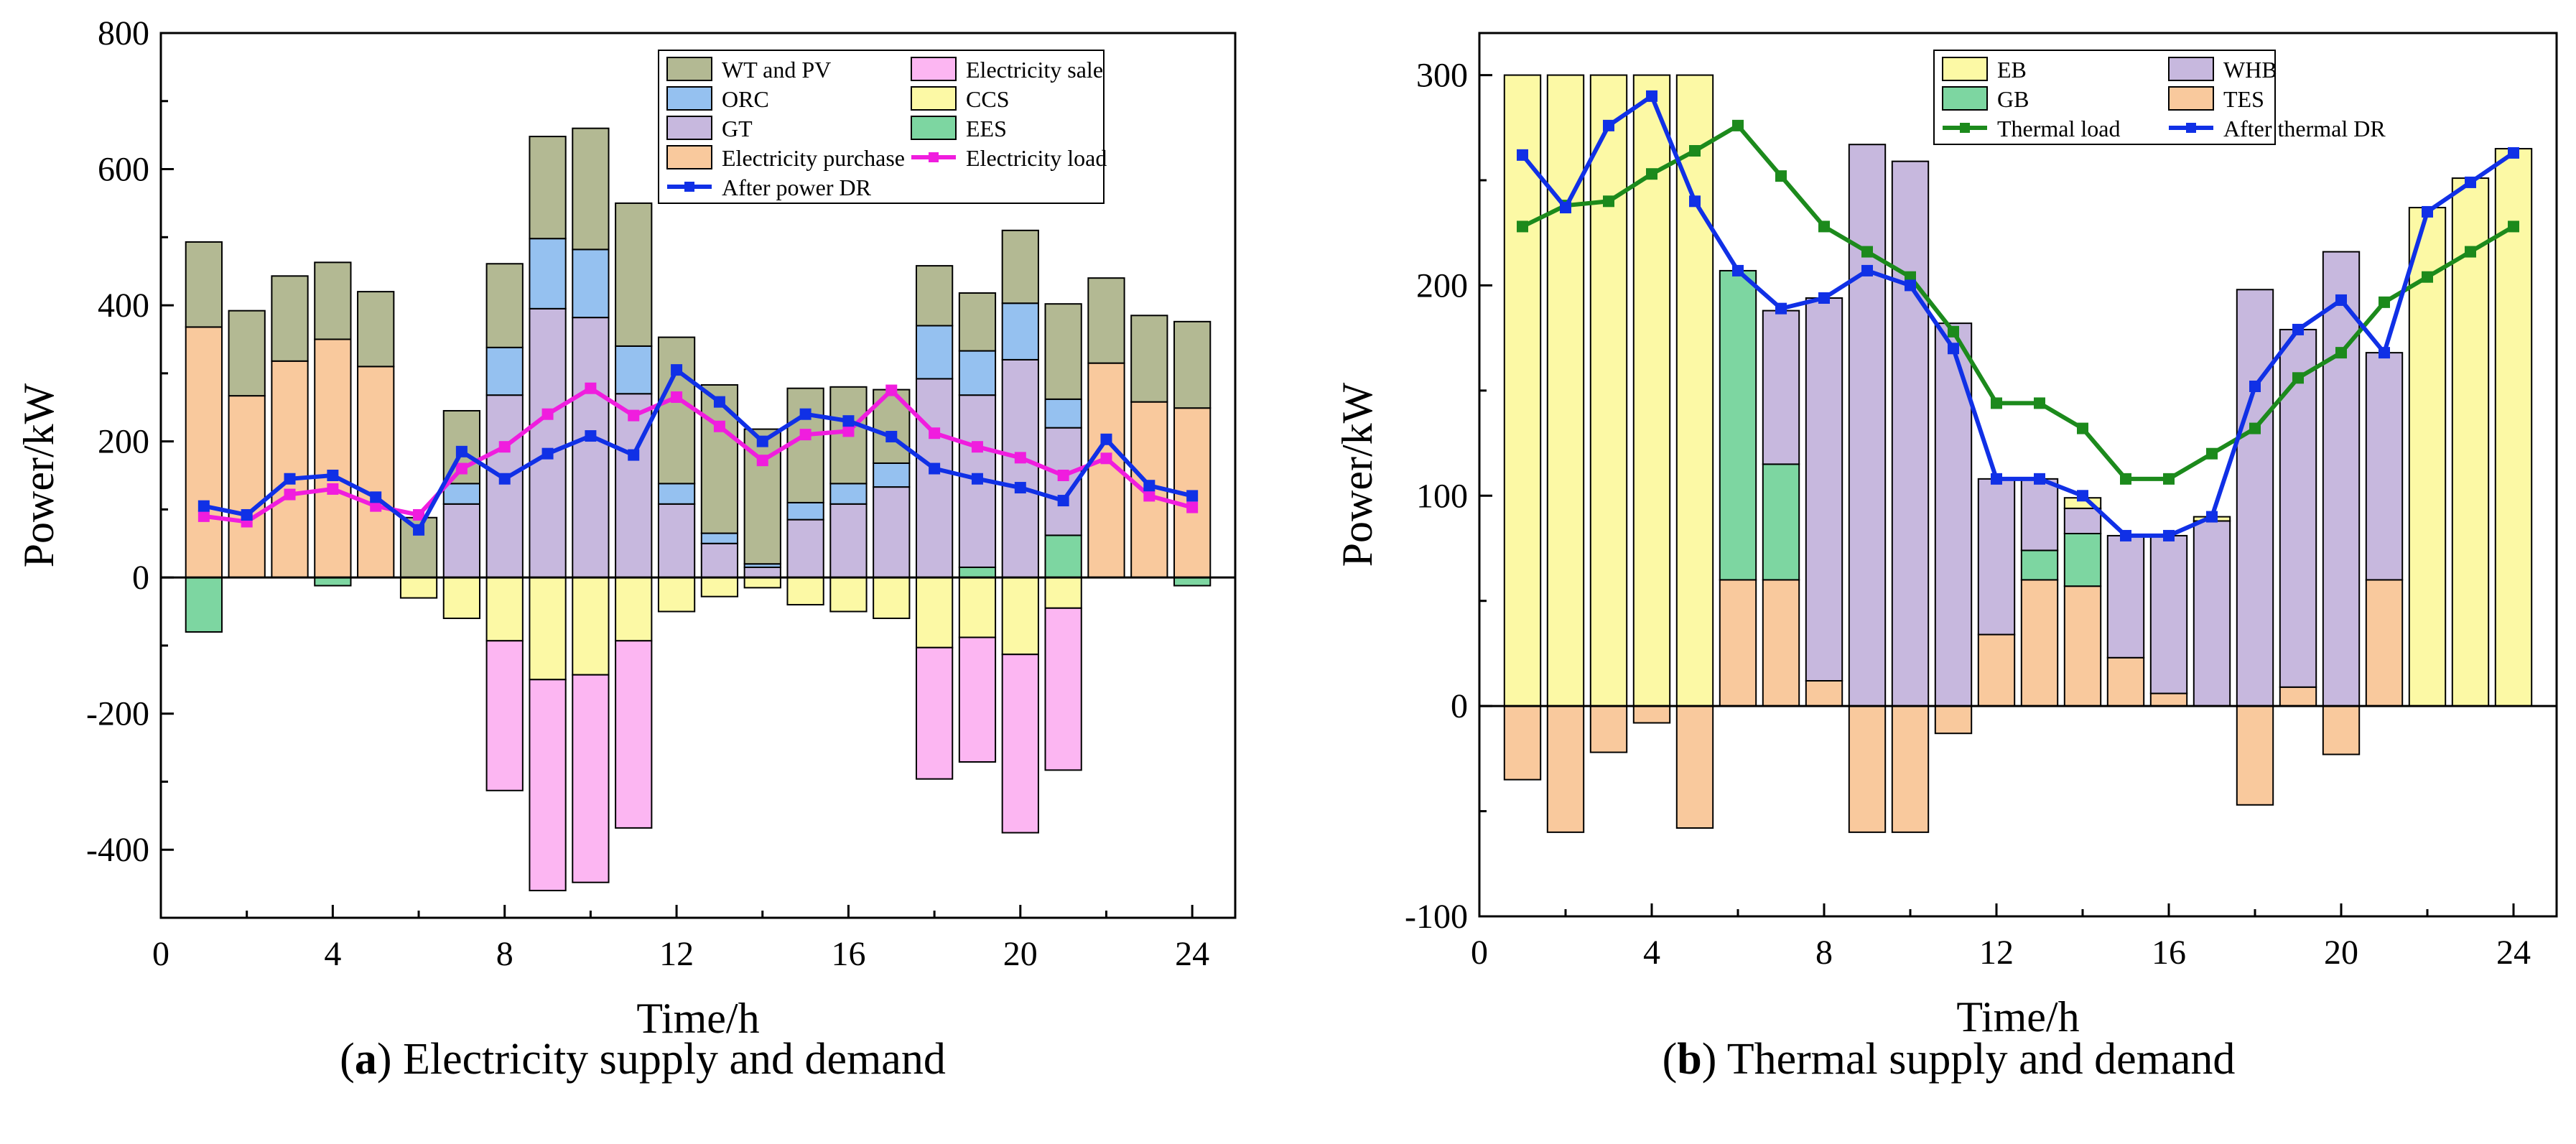  What do you see at coordinates (2082, 560) in the screenshot?
I see `bar-gb-h14` at bounding box center [2082, 560].